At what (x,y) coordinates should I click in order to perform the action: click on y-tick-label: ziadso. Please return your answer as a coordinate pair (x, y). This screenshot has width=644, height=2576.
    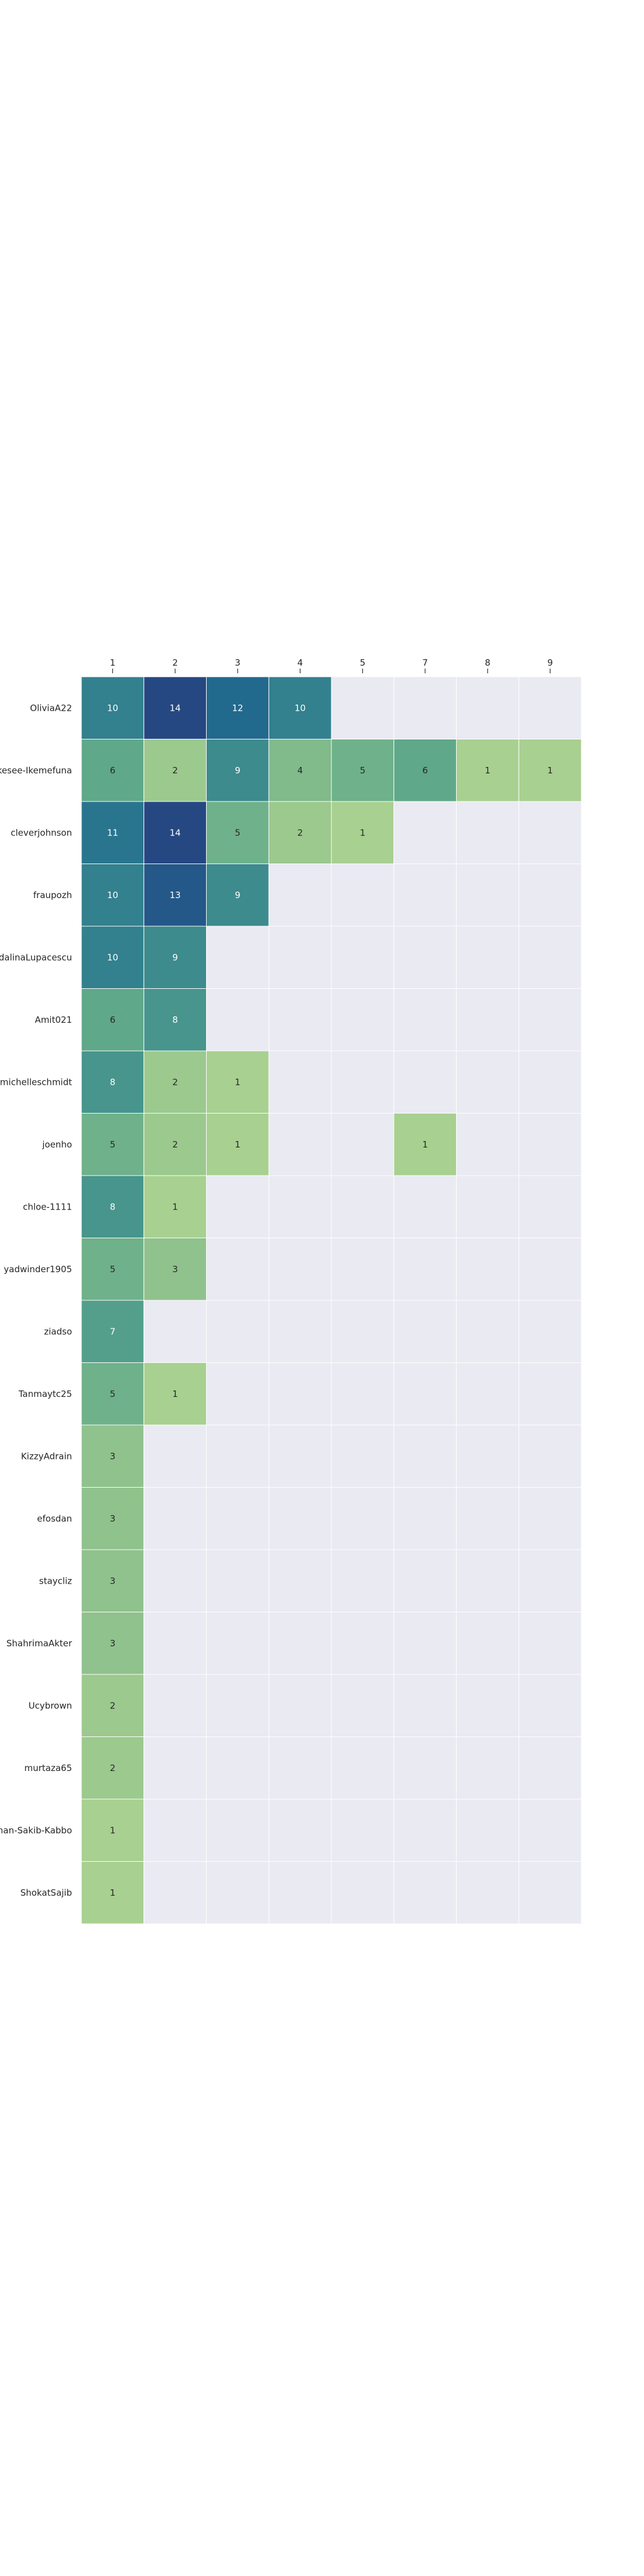
    Looking at the image, I should click on (58, 1331).